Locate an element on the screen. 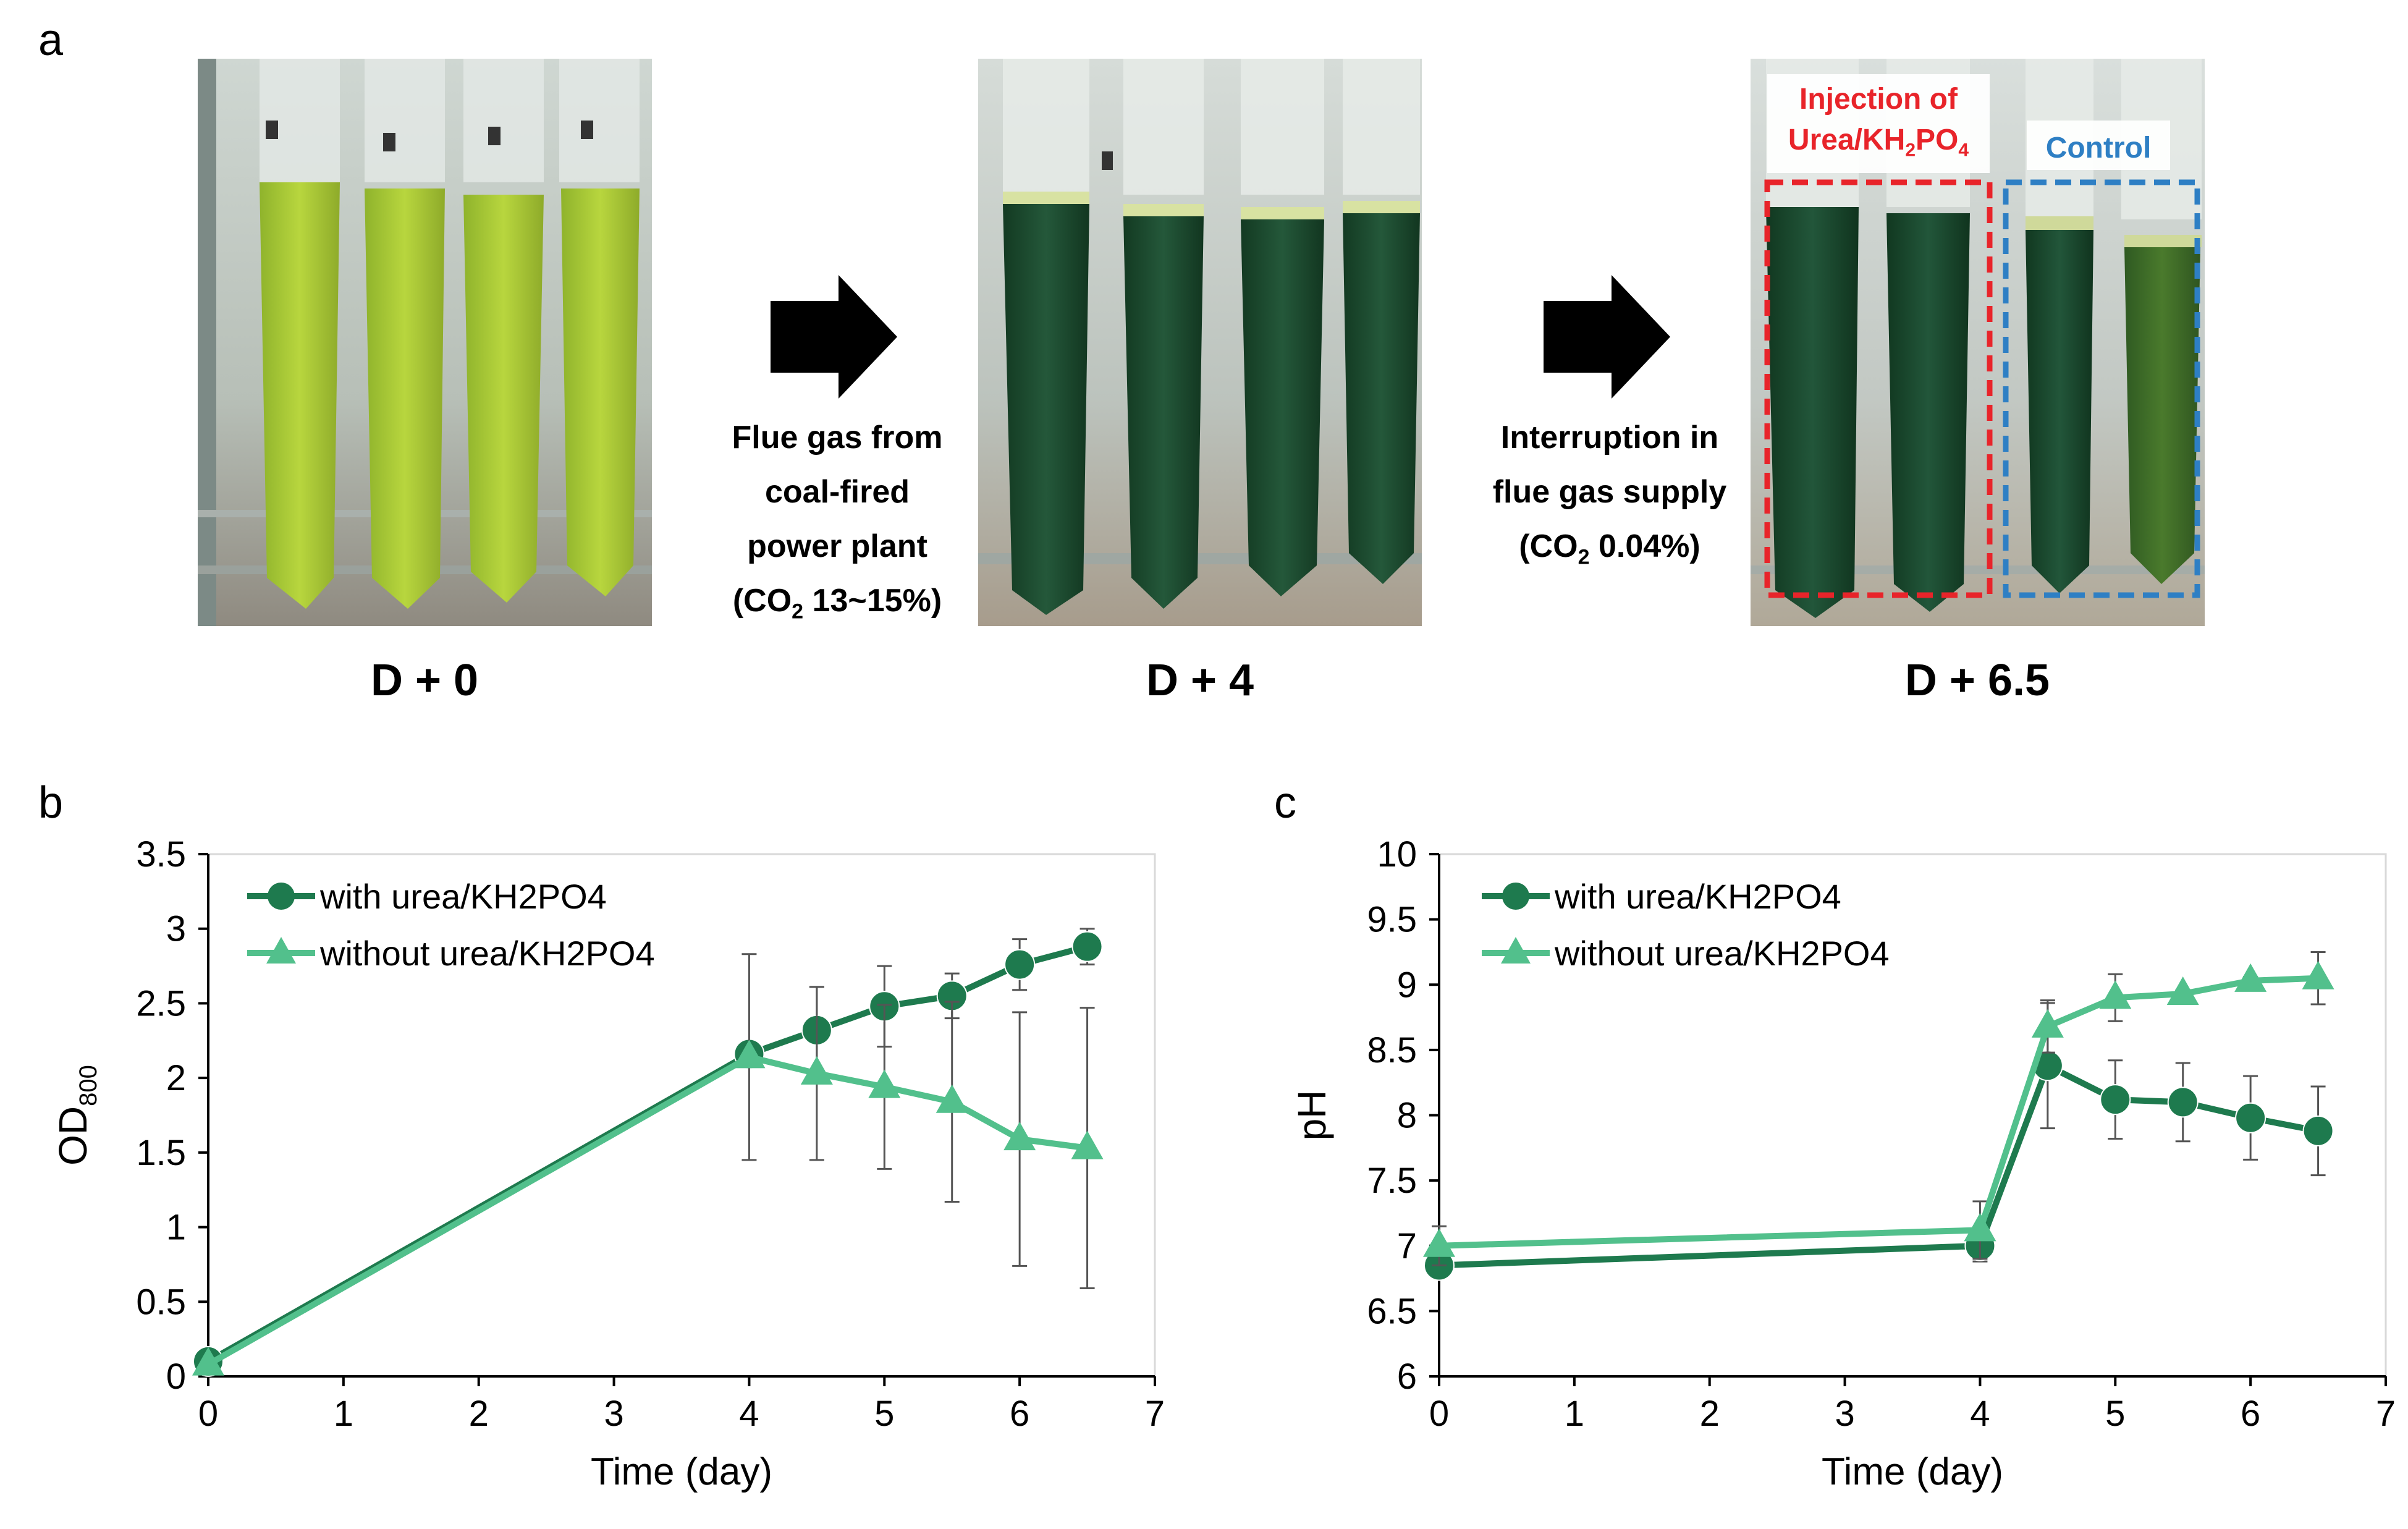  od-x-tick-label: 4 is located at coordinates (749, 1414).